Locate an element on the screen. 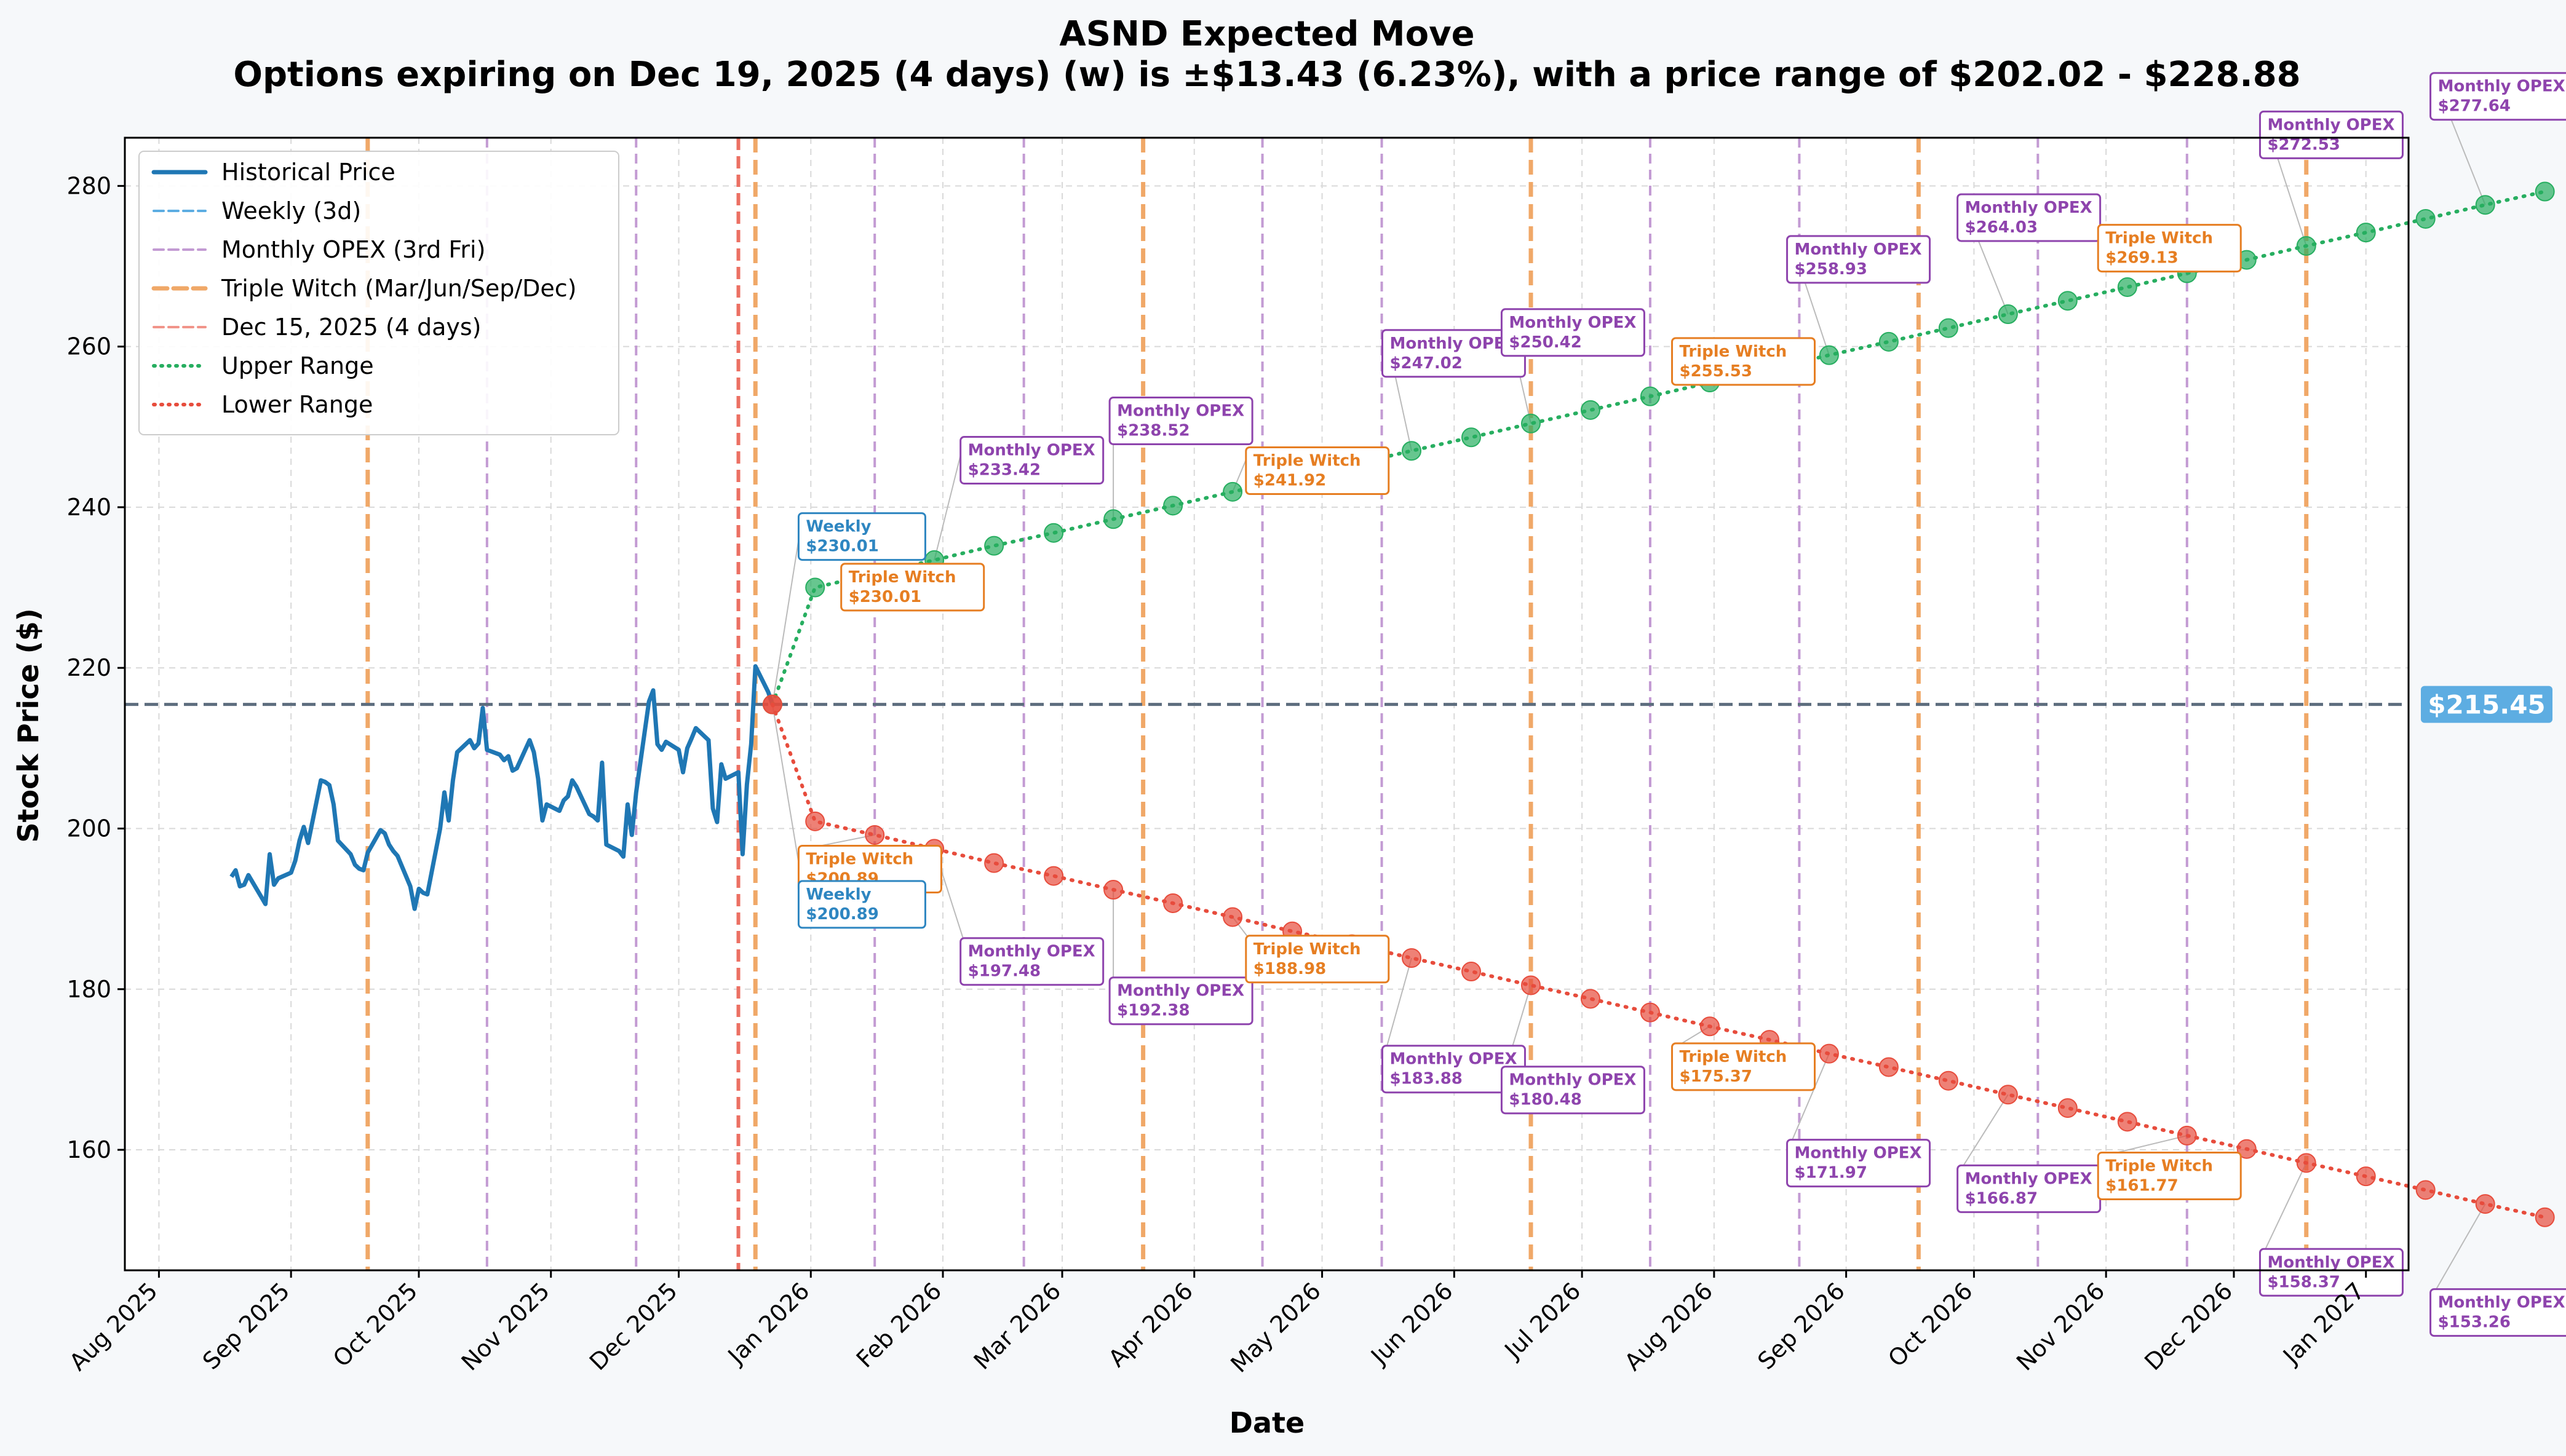  x-tick-label: Jan 2026 is located at coordinates (768, 1323).